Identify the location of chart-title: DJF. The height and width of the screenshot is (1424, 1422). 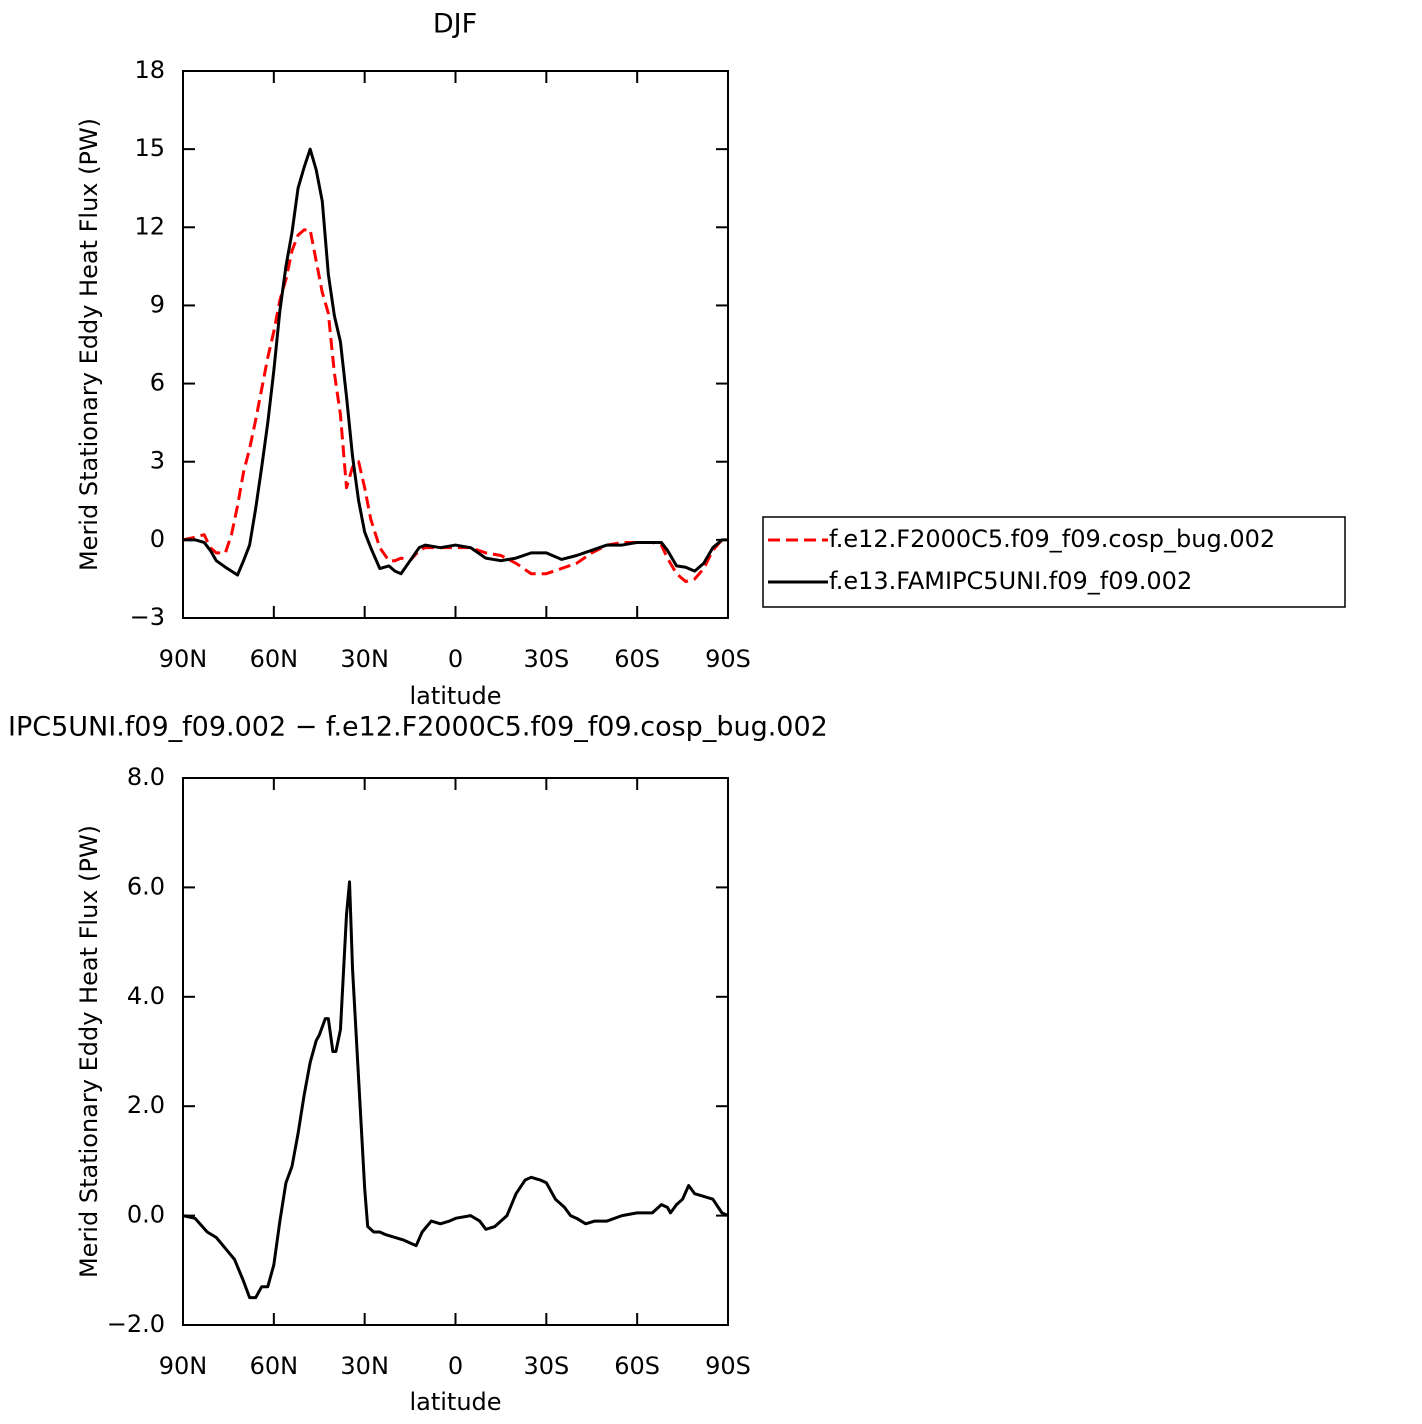
(455, 24).